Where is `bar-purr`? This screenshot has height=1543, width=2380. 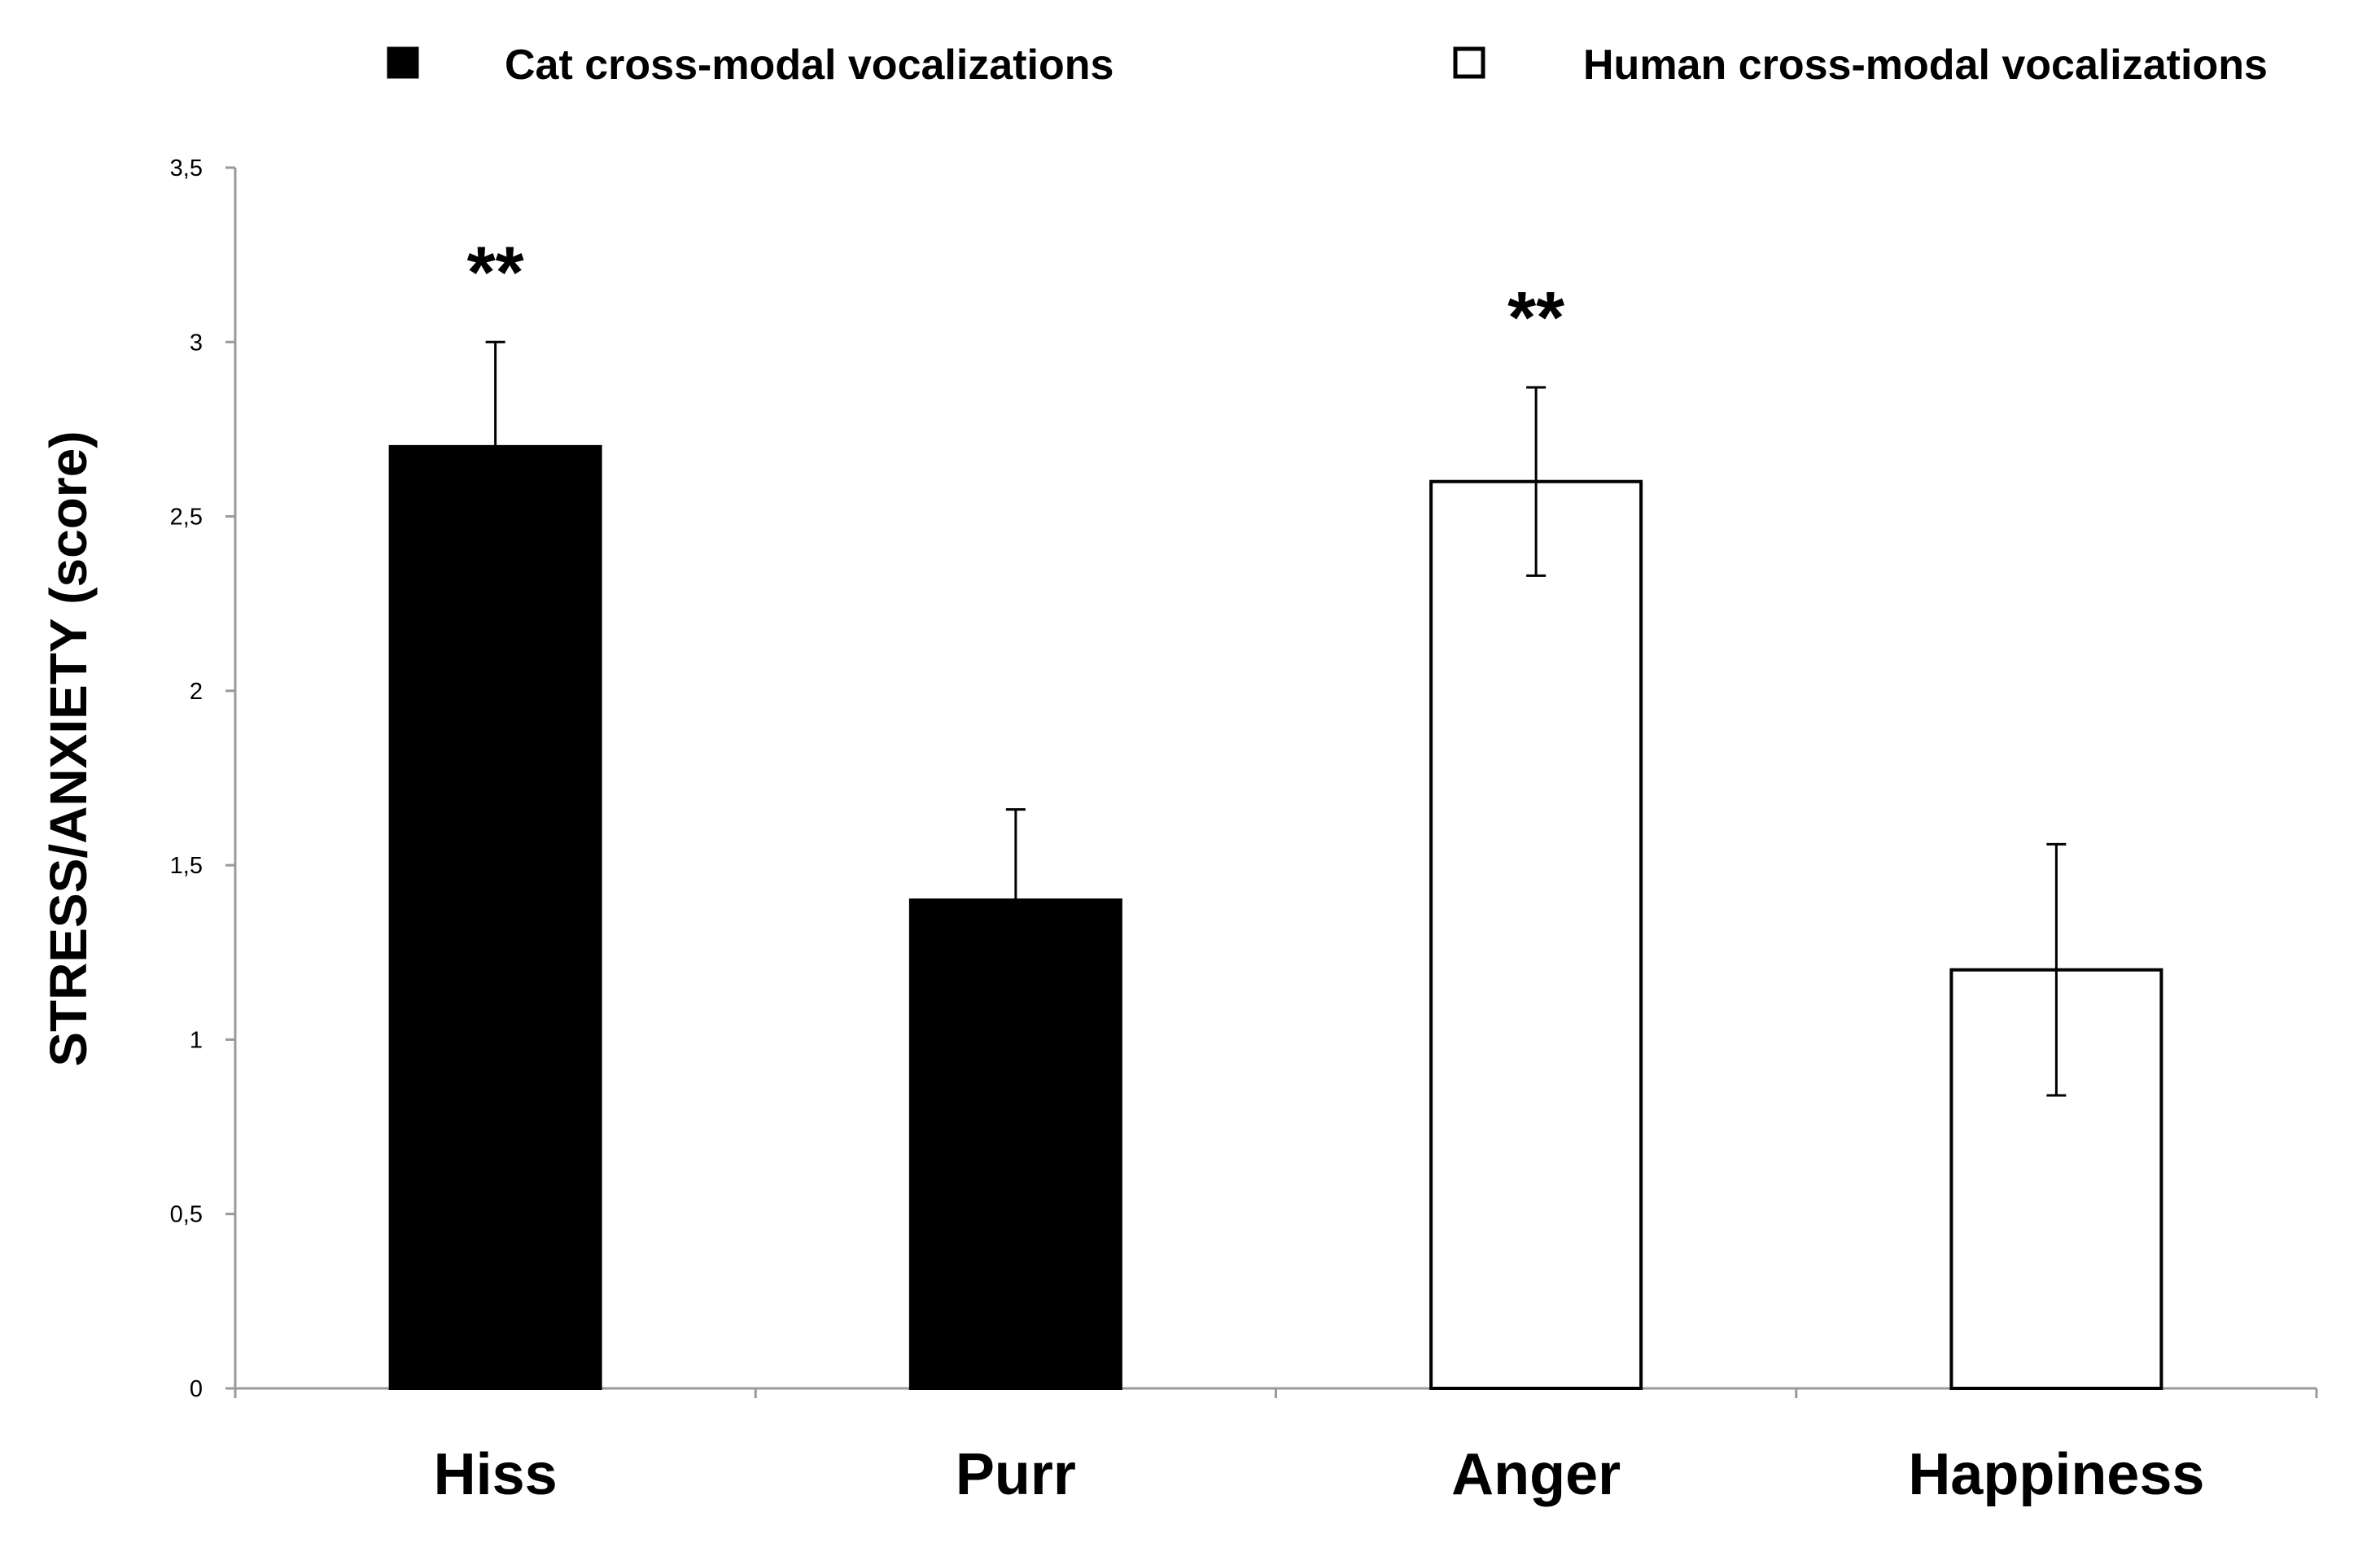
bar-purr is located at coordinates (1015, 1144).